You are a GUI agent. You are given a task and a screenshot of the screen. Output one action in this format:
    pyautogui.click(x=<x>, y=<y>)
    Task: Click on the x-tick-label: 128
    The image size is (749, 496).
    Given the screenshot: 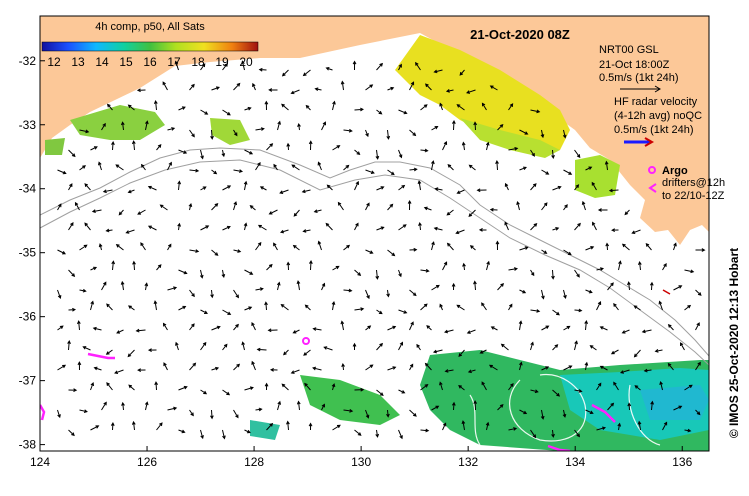 What is the action you would take?
    pyautogui.click(x=254, y=462)
    